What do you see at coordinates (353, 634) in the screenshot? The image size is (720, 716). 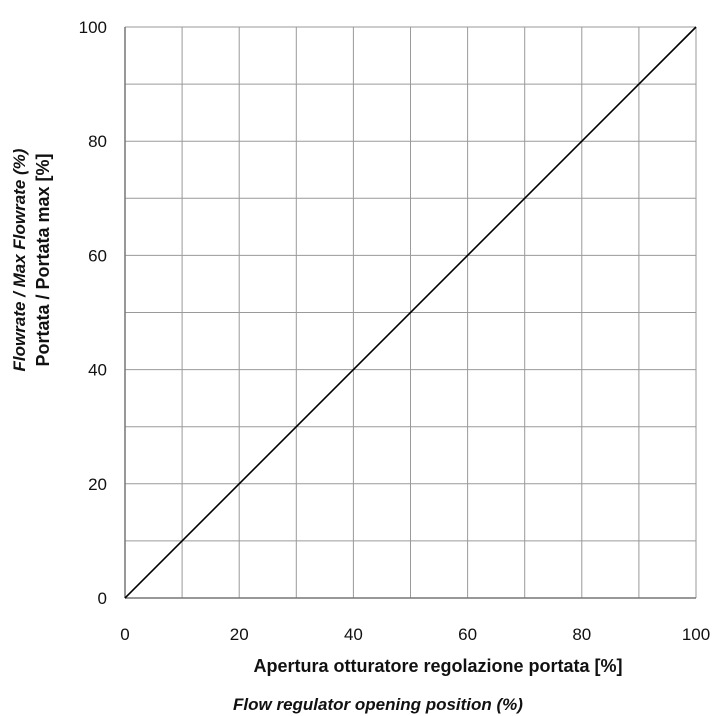 I see `x-tick-label: 40` at bounding box center [353, 634].